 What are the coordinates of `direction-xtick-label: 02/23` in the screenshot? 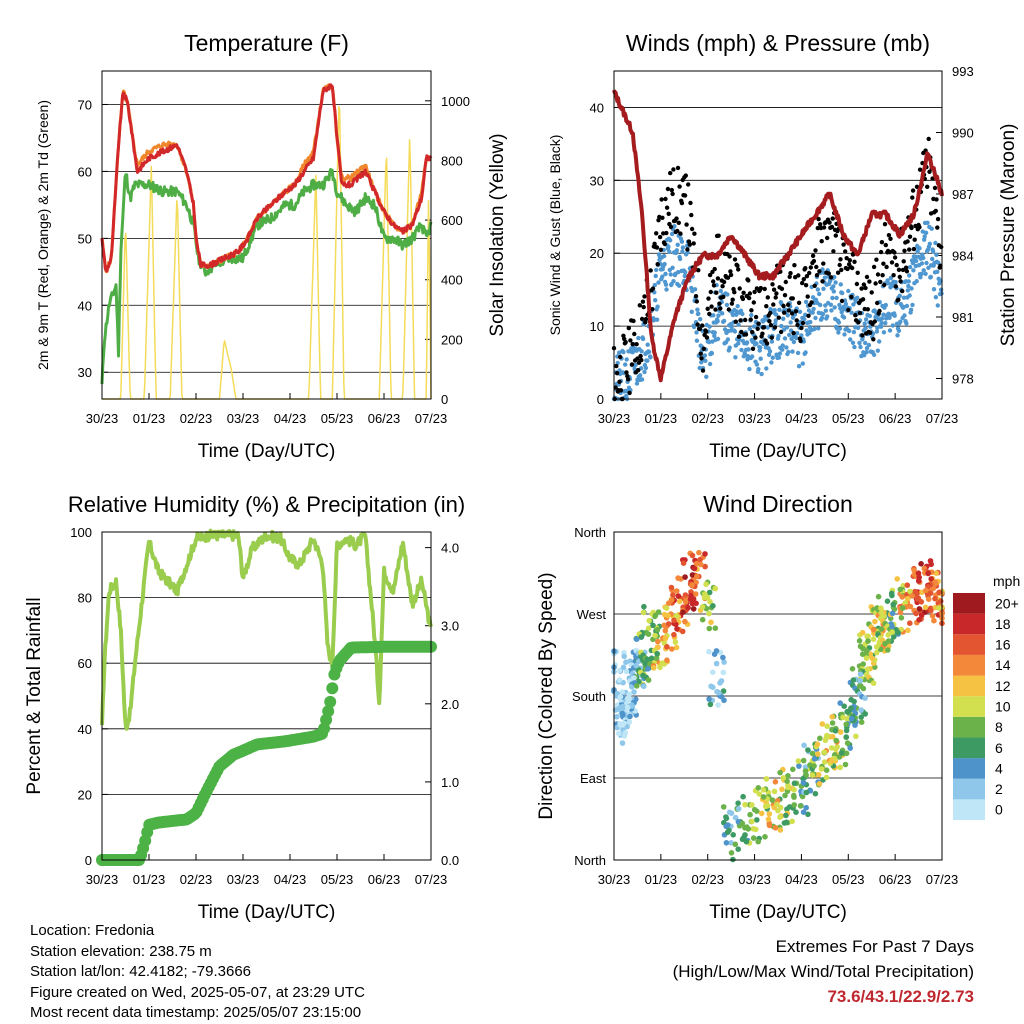 It's located at (707, 879).